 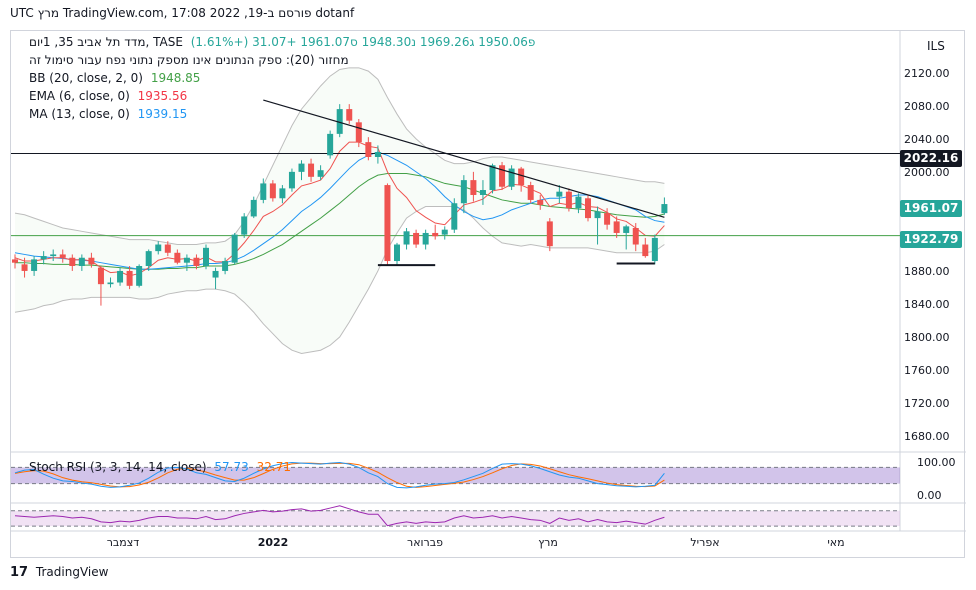 What do you see at coordinates (72, 572) in the screenshot?
I see `footer-brand-text: TradingView` at bounding box center [72, 572].